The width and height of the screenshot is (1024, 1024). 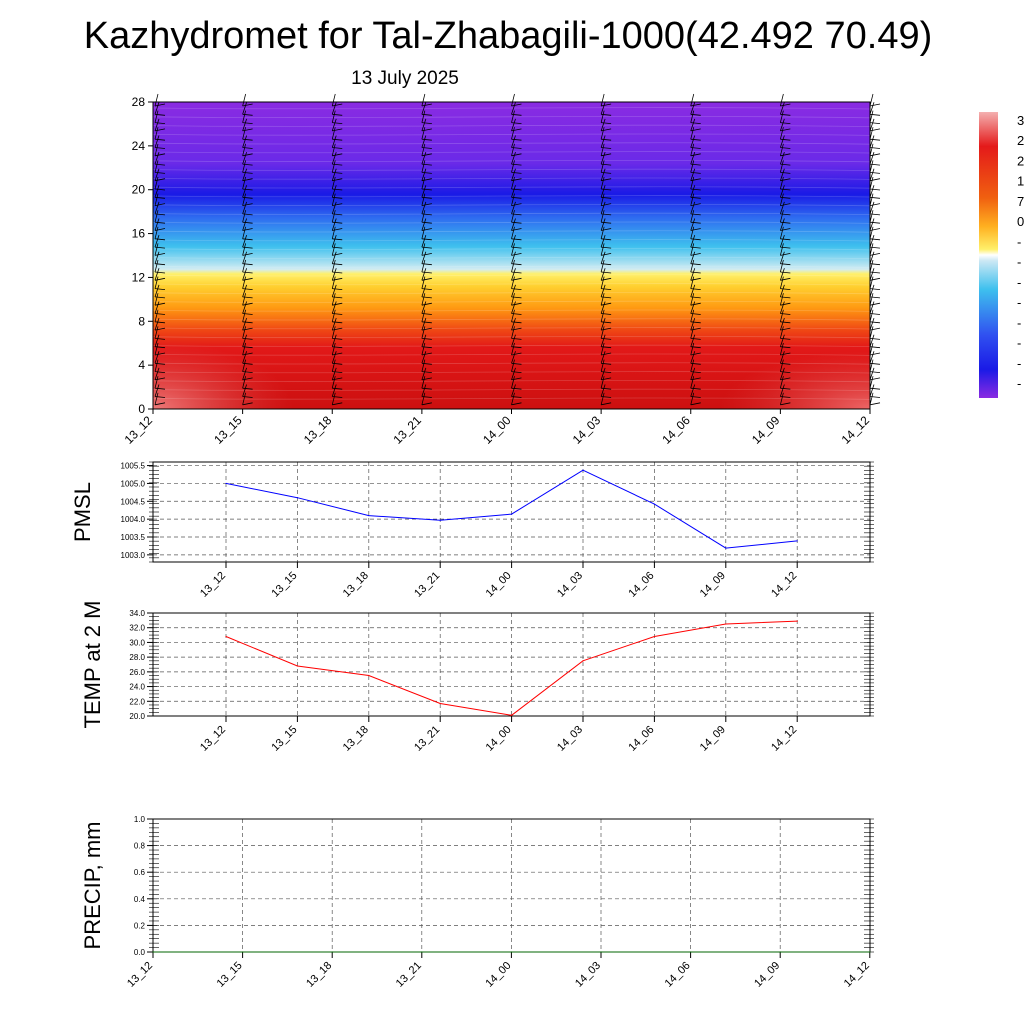 I want to click on y-tick-label: 1005.0, so click(x=133, y=483).